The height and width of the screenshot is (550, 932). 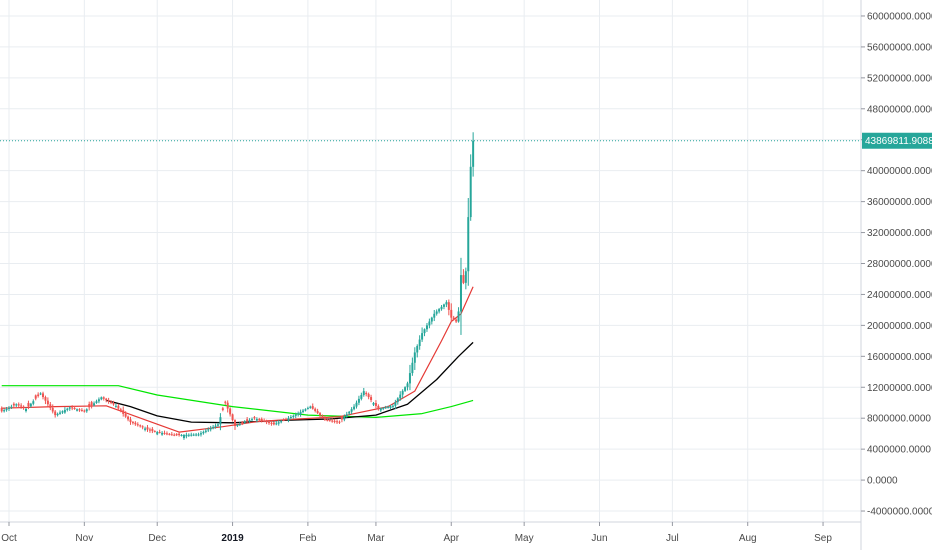 What do you see at coordinates (290, 382) in the screenshot?
I see `sma-mid-line` at bounding box center [290, 382].